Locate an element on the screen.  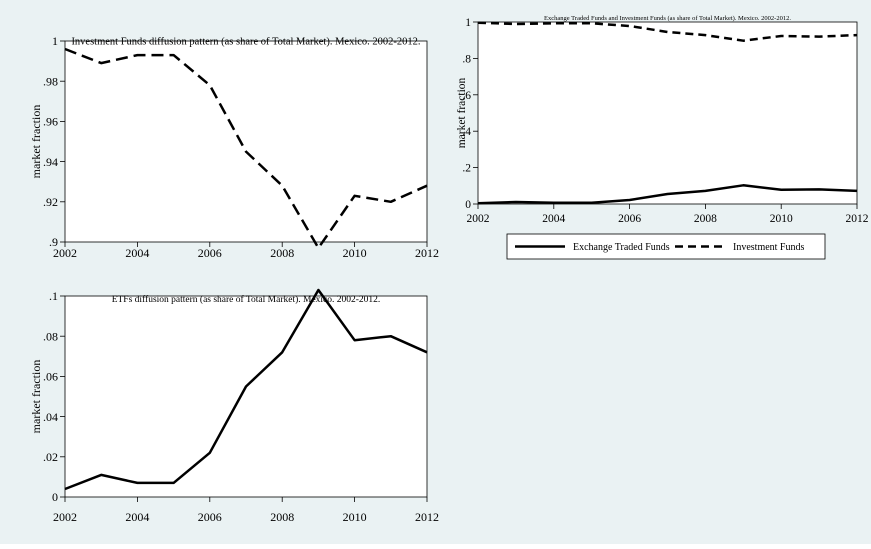
y-tick-label: .96 is located at coordinates (50, 122).